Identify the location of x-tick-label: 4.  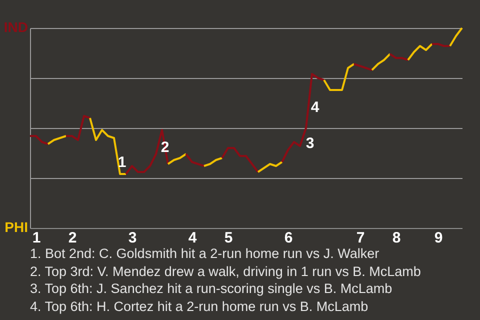
(193, 238).